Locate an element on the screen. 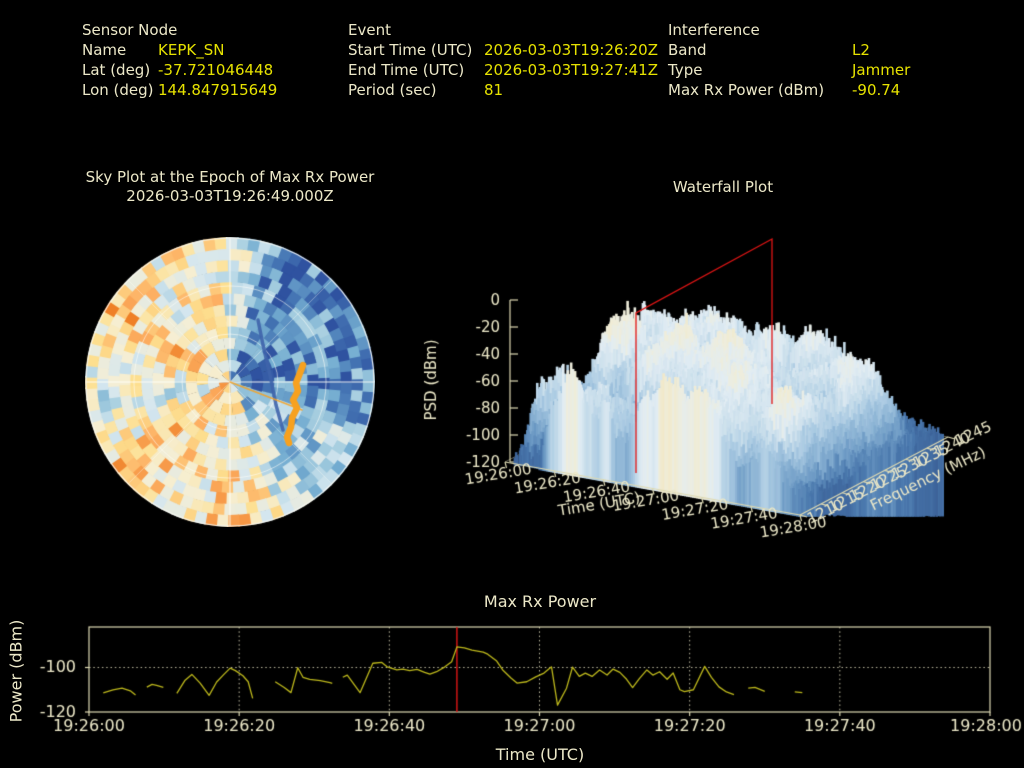 This screenshot has width=1024, height=768. sensor-lon-value: 144.847915649 is located at coordinates (218, 90).